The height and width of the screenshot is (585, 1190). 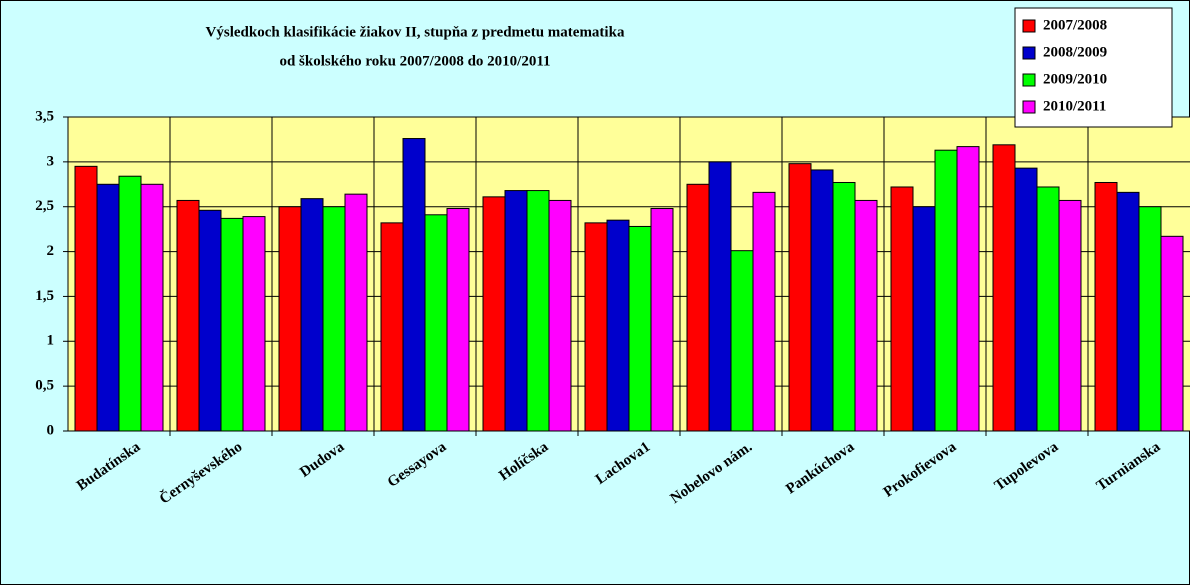 What do you see at coordinates (51, 161) in the screenshot?
I see `y-tick-label: 3` at bounding box center [51, 161].